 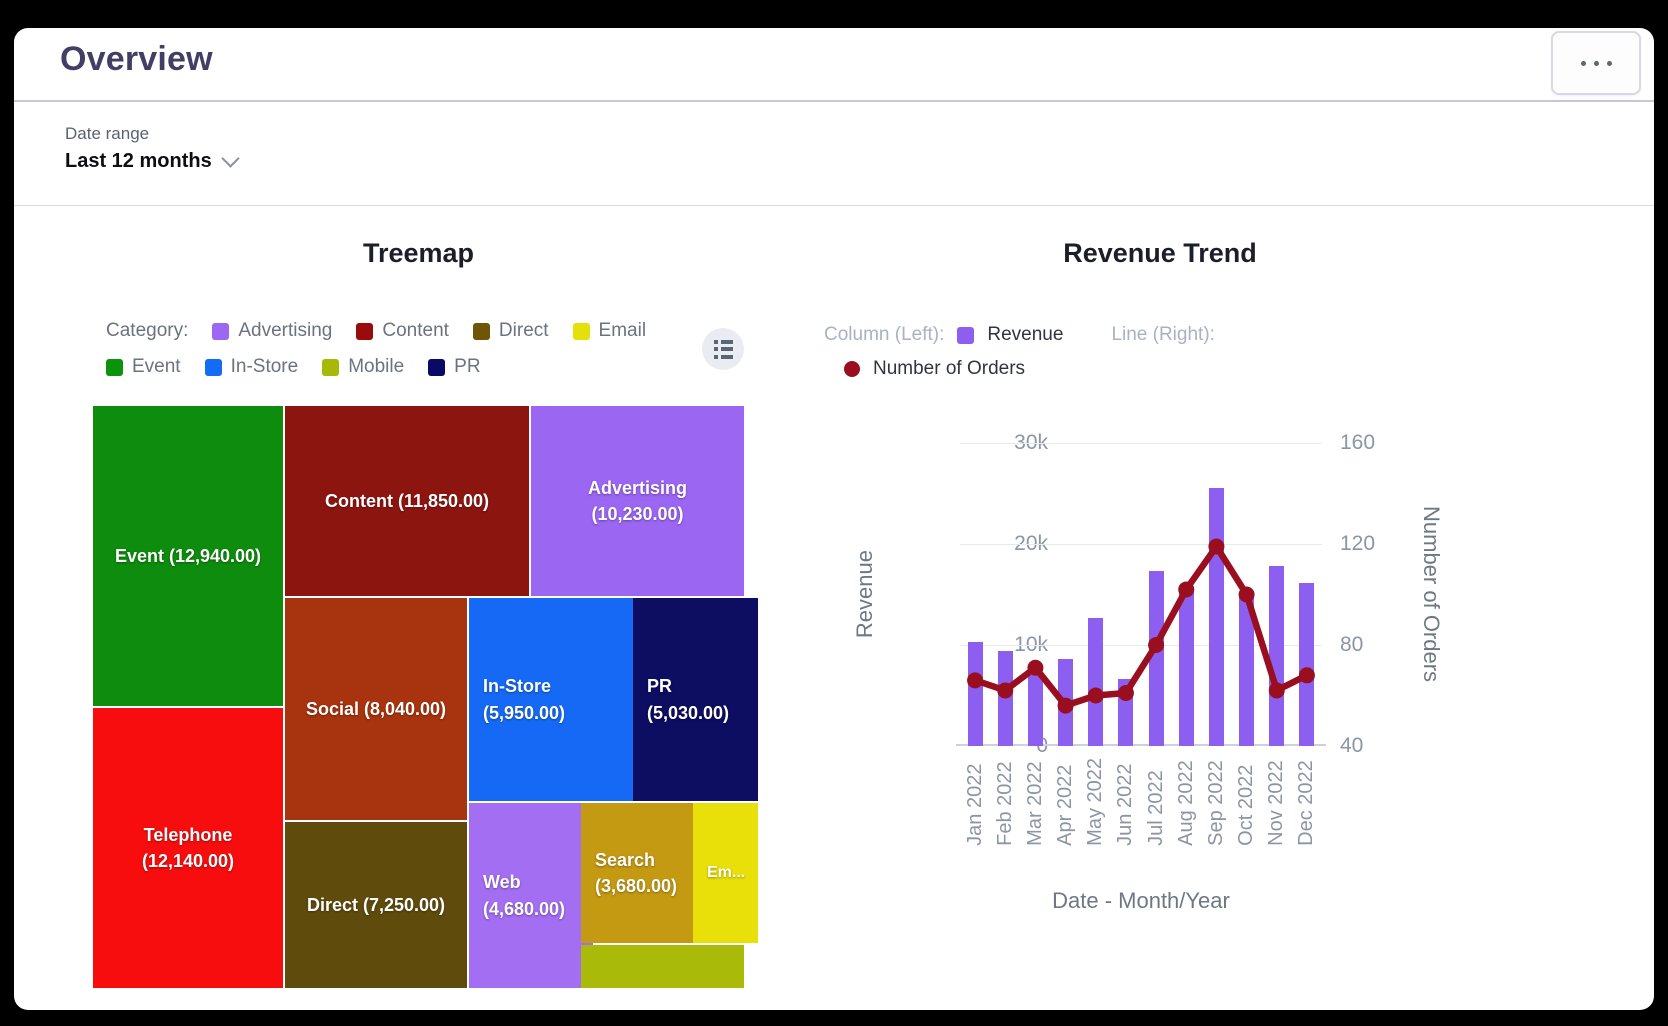 What do you see at coordinates (966, 335) in the screenshot?
I see `revenue-swatch` at bounding box center [966, 335].